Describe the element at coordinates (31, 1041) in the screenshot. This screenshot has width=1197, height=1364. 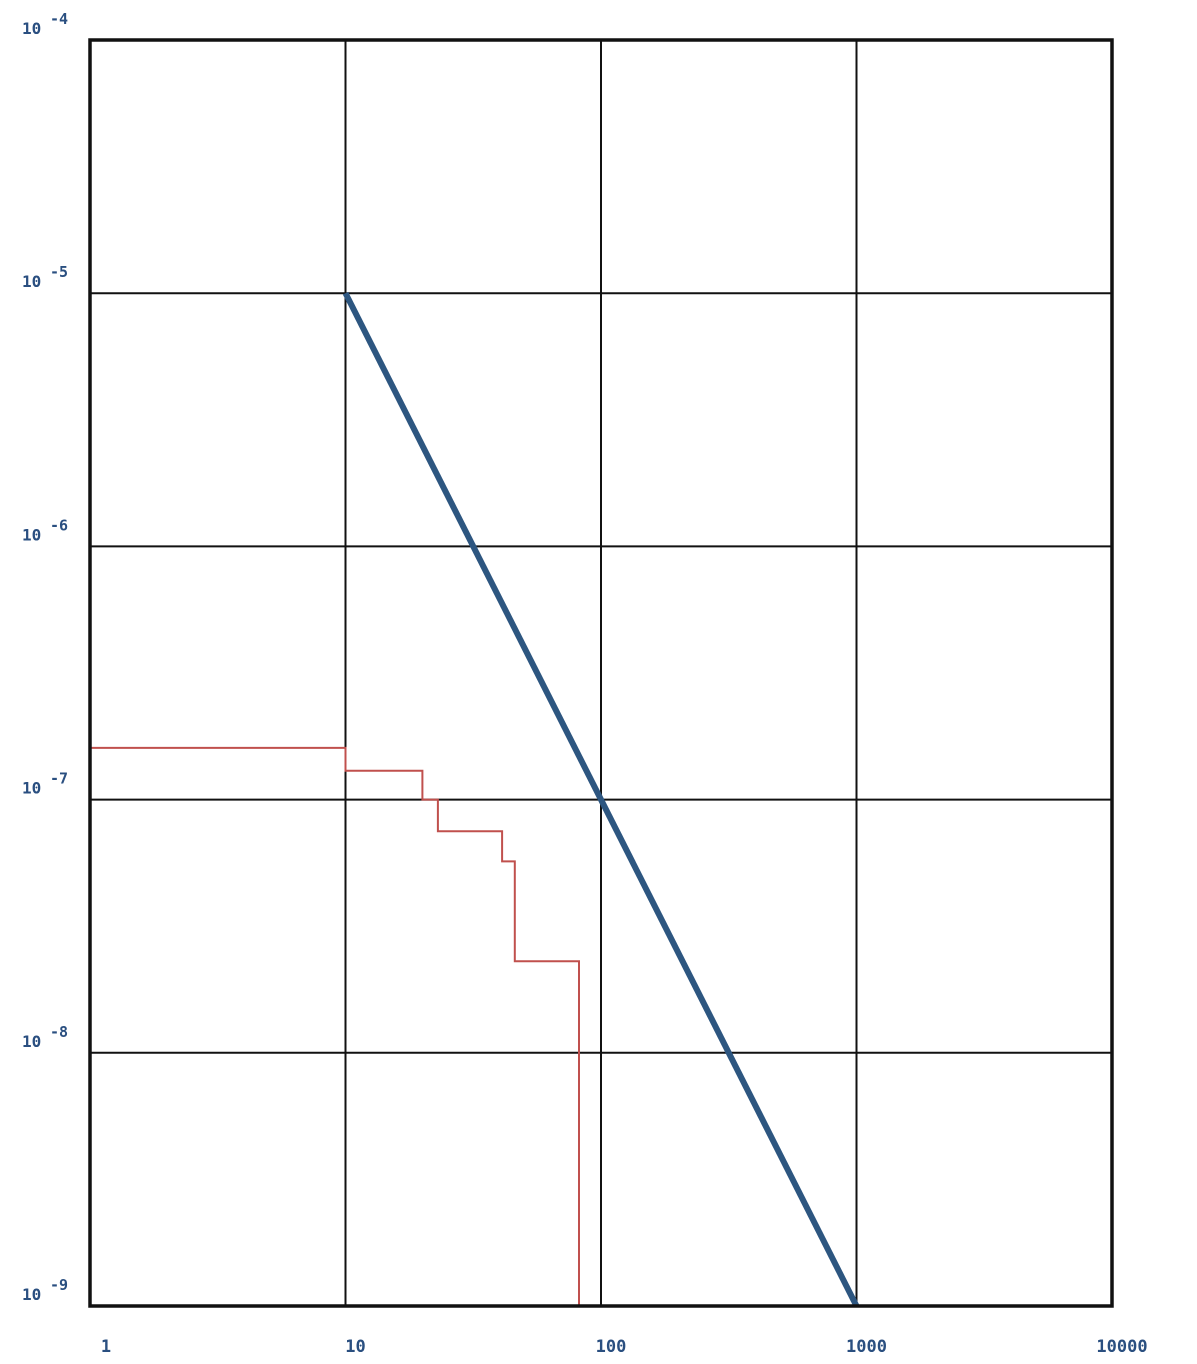
I see `y-tick-base--8: 10` at that location.